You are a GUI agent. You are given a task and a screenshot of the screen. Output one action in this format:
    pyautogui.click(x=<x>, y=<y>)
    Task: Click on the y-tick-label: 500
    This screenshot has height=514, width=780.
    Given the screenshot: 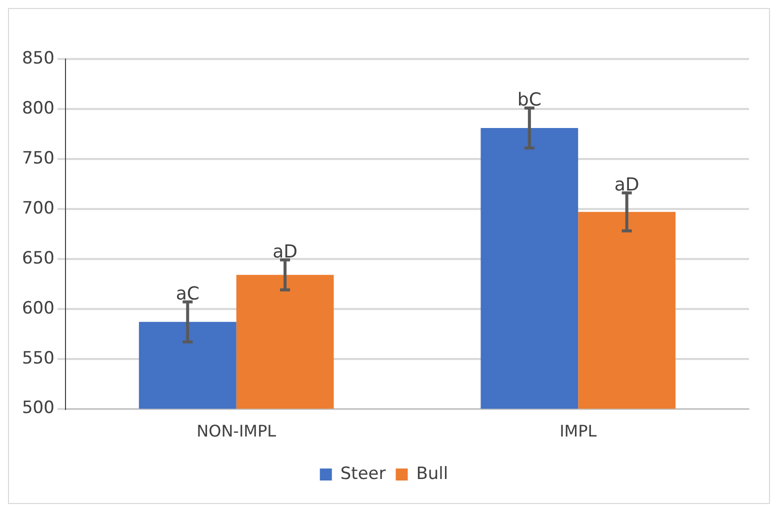 What is the action you would take?
    pyautogui.click(x=38, y=408)
    